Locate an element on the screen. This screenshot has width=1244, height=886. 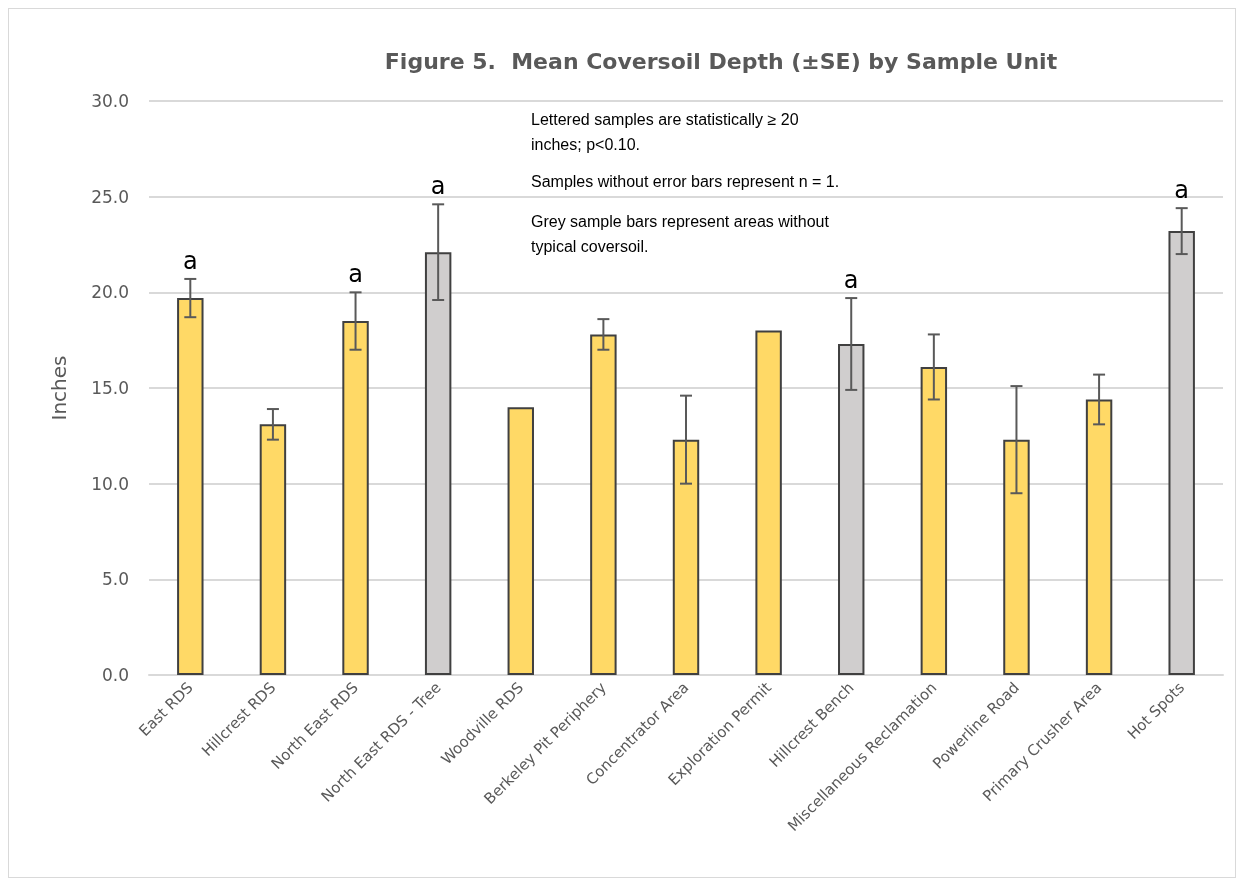
y-tick-label: 20.0 is located at coordinates (110, 292).